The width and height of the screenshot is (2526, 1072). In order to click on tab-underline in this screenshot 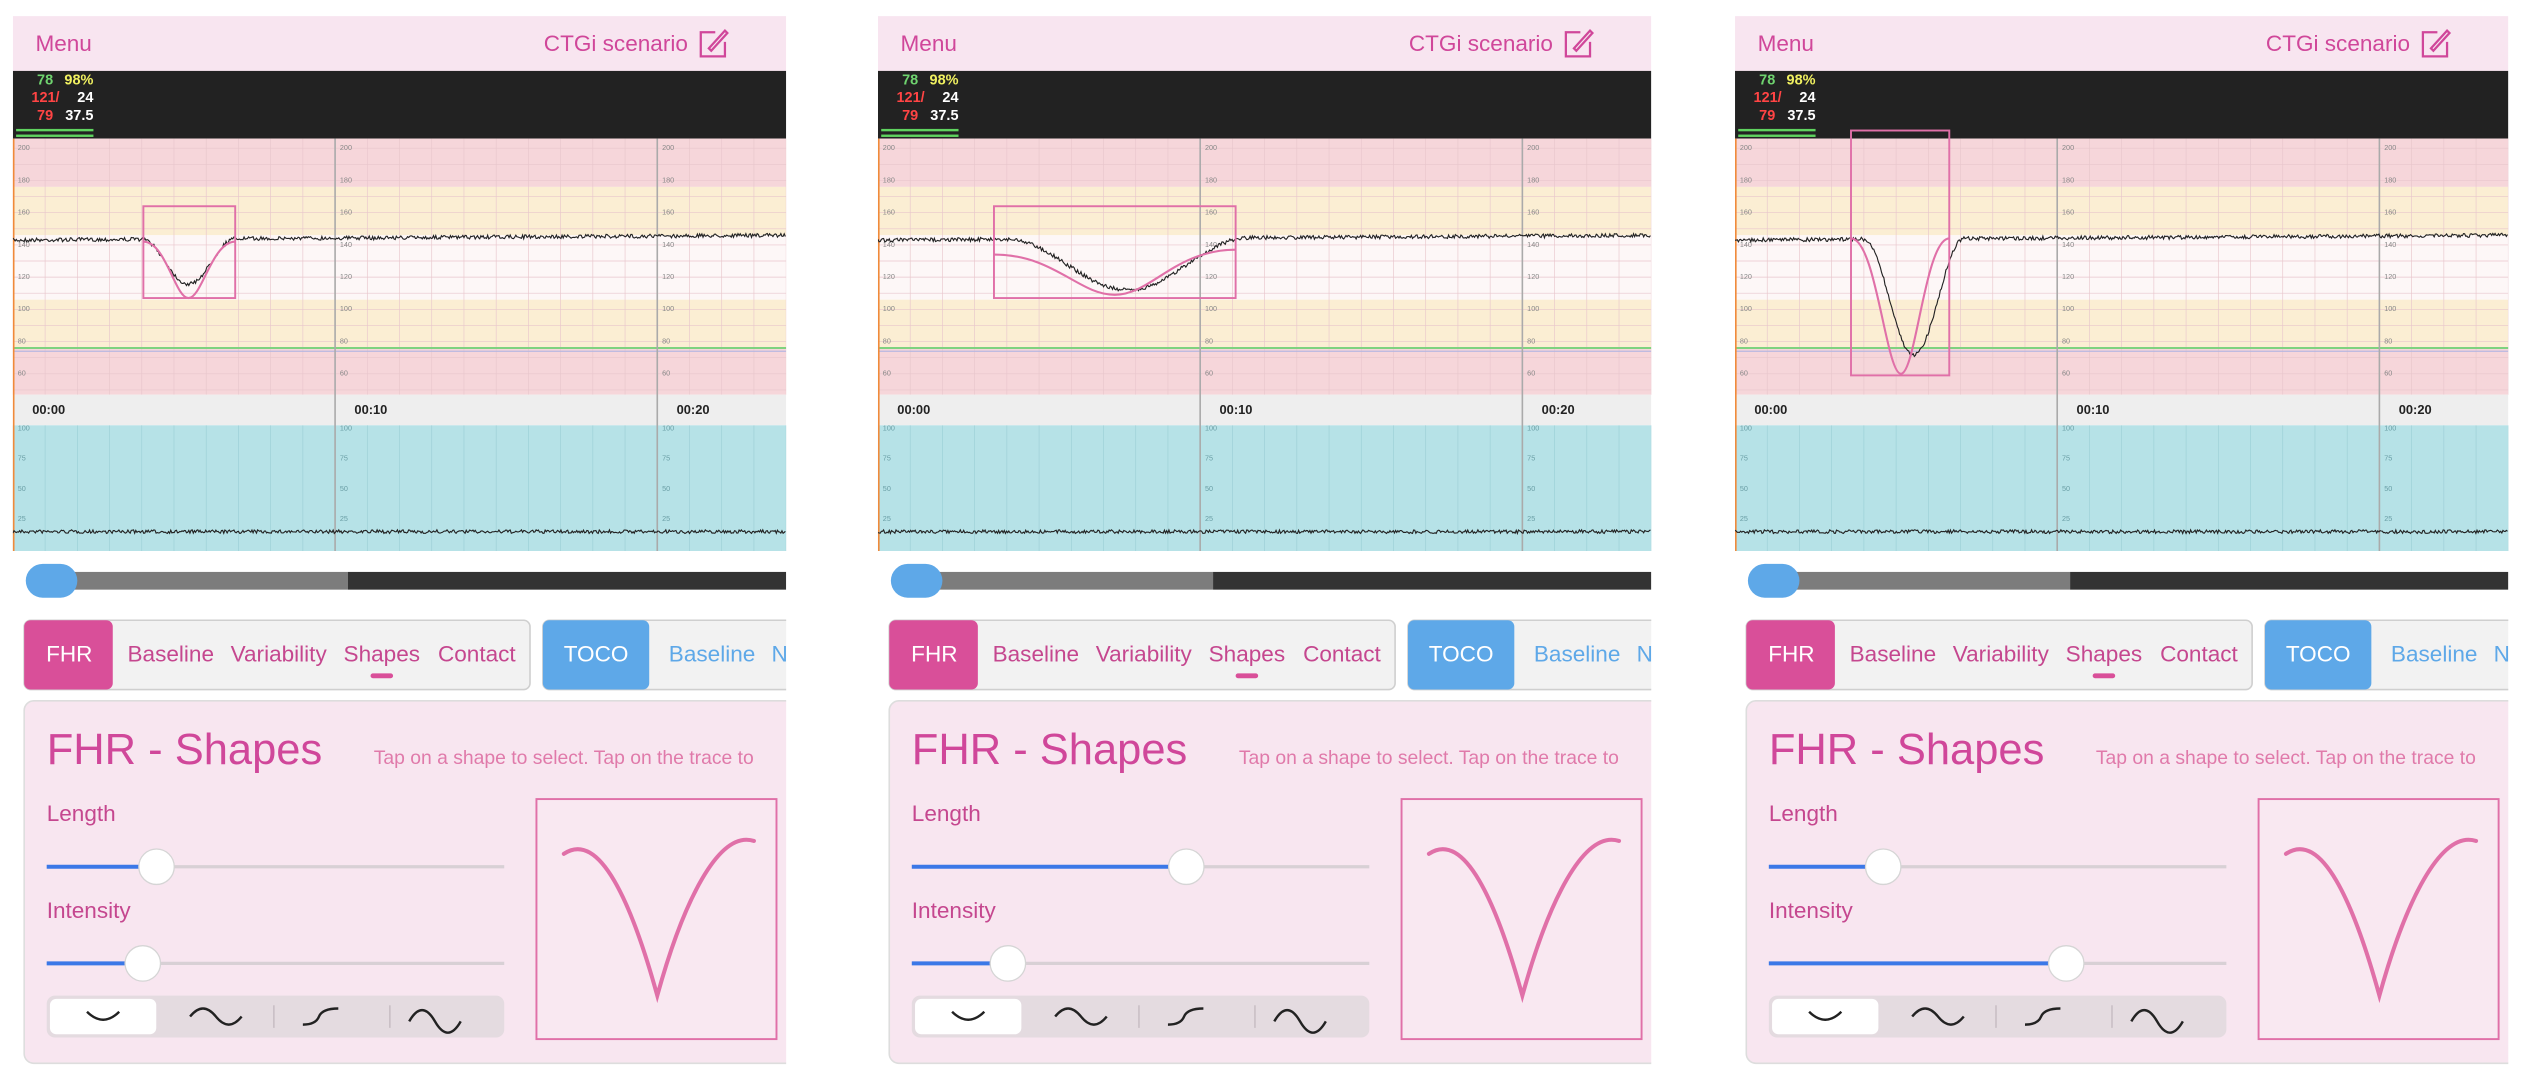, I will do `click(382, 676)`.